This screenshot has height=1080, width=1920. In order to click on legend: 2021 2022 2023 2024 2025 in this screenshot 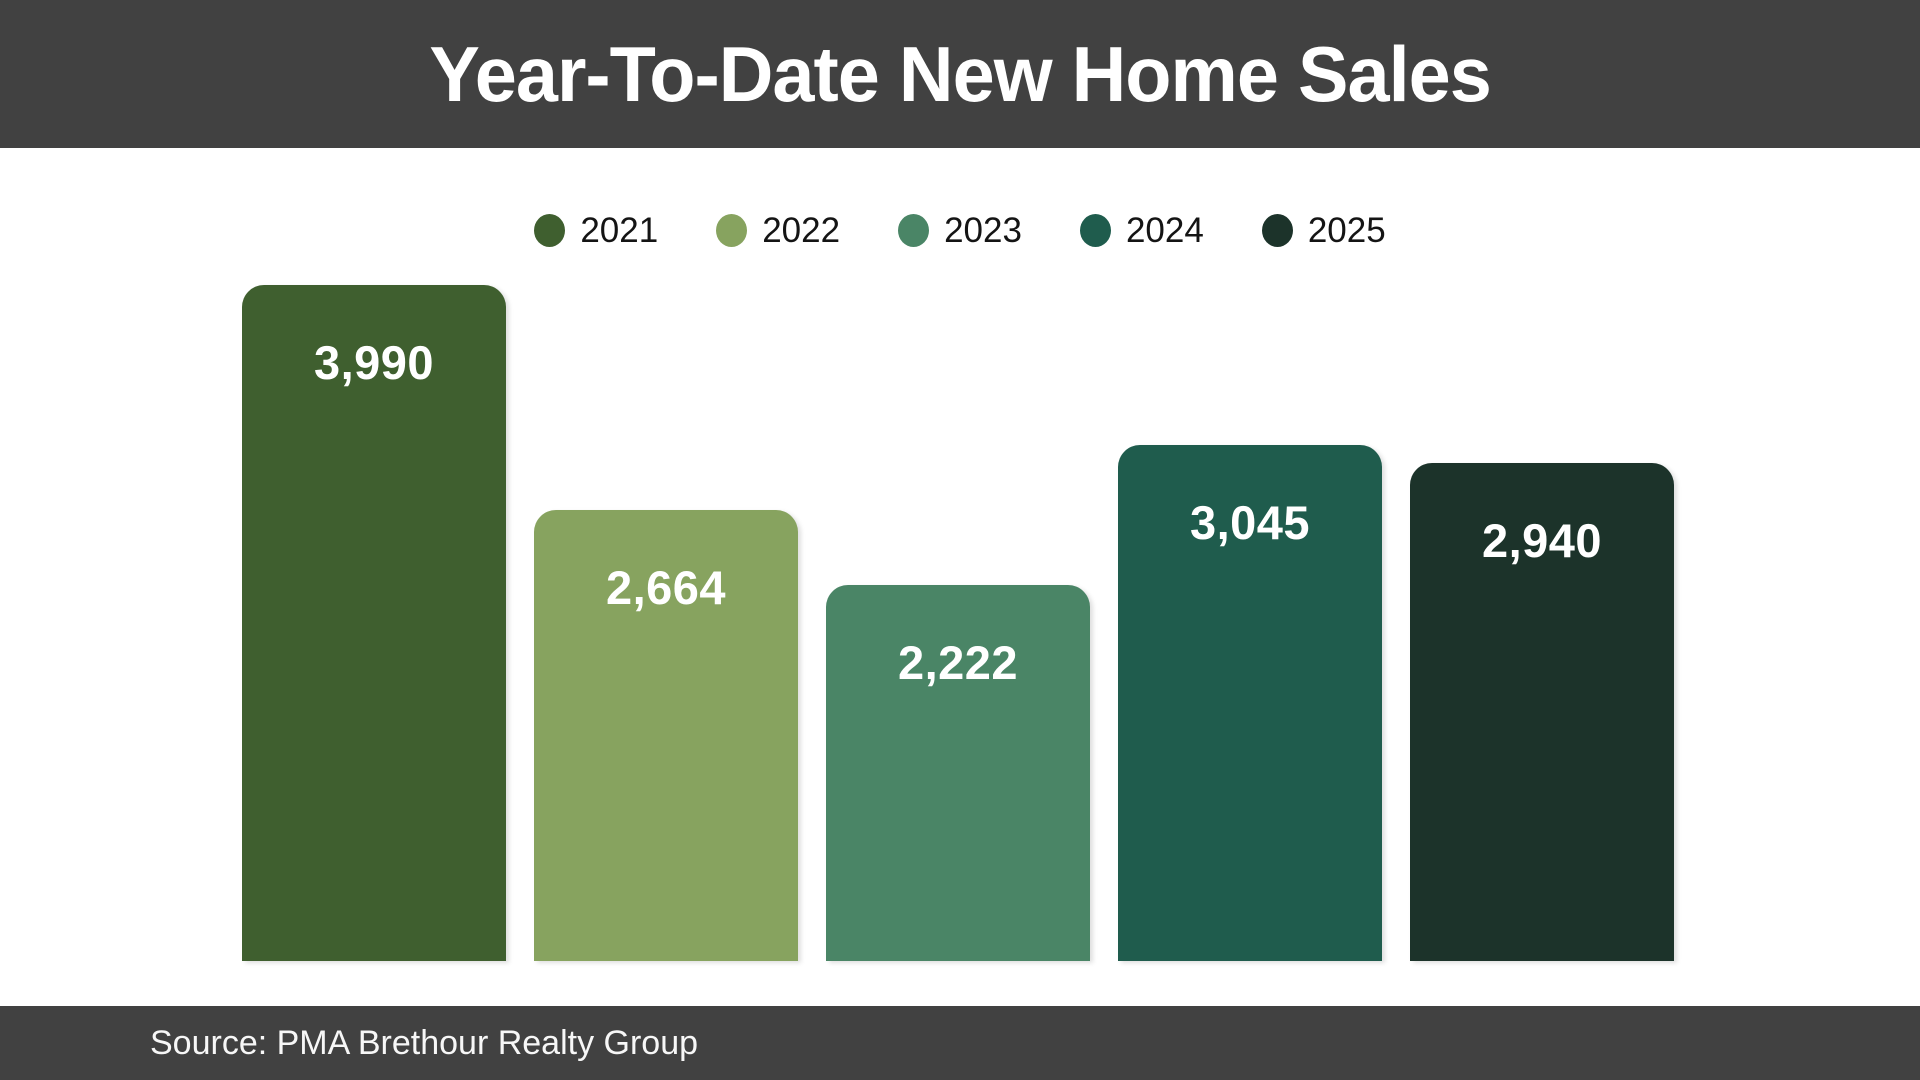, I will do `click(960, 230)`.